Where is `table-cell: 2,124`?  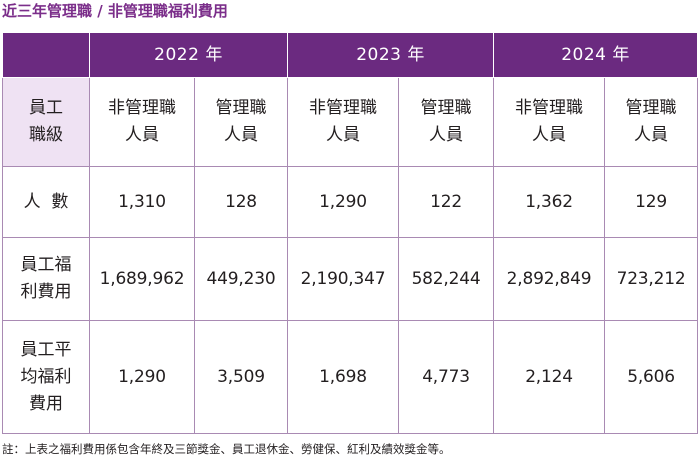 table-cell: 2,124 is located at coordinates (549, 377).